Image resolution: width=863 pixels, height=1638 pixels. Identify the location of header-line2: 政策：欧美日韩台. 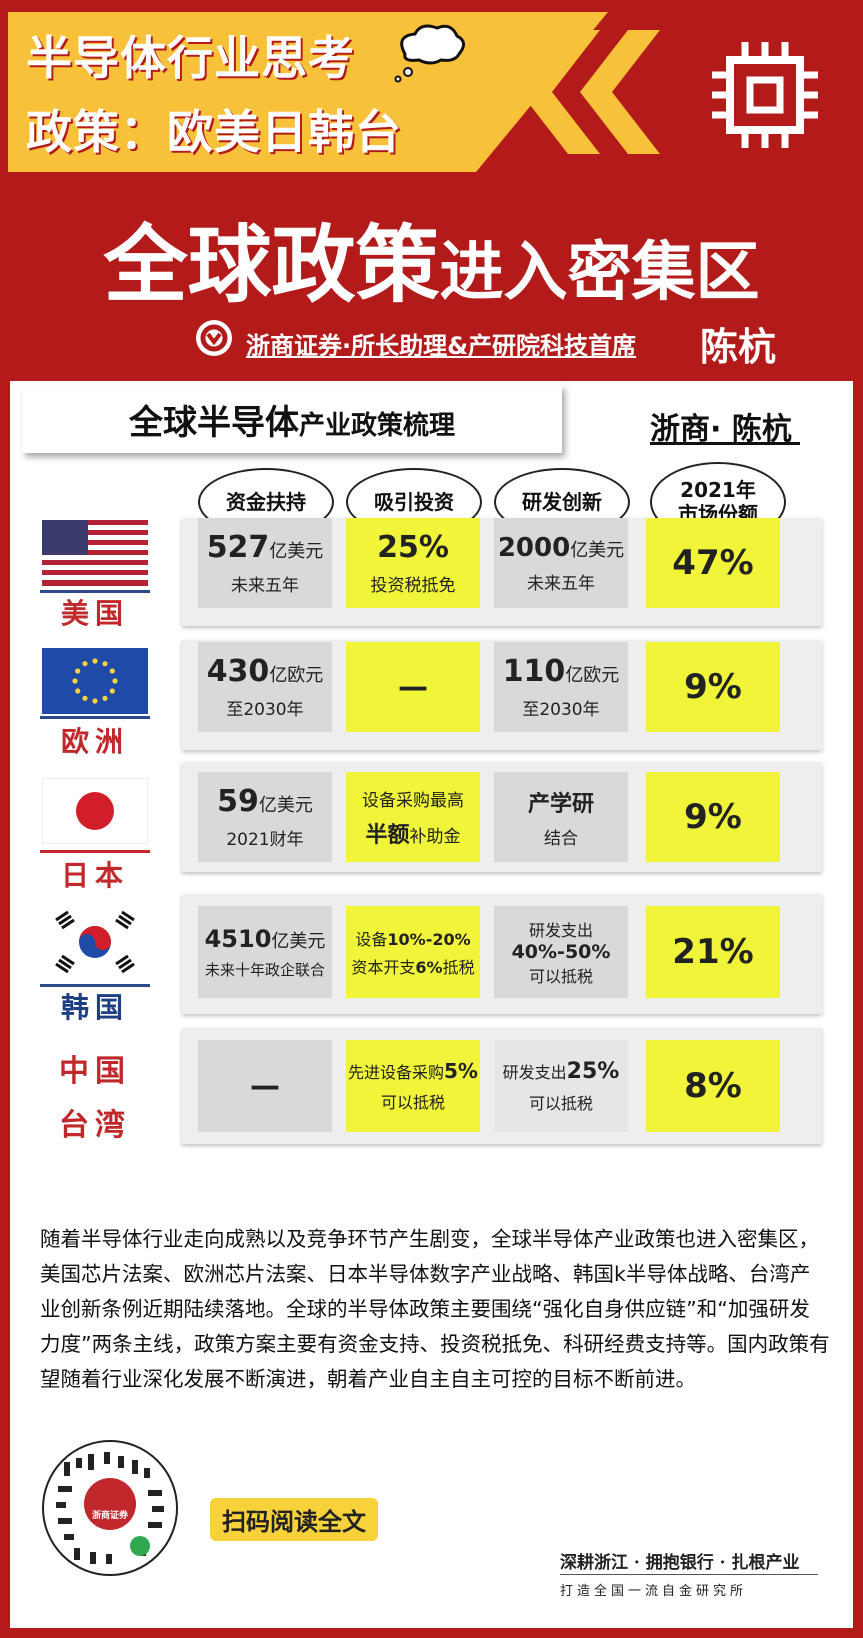
(214, 132).